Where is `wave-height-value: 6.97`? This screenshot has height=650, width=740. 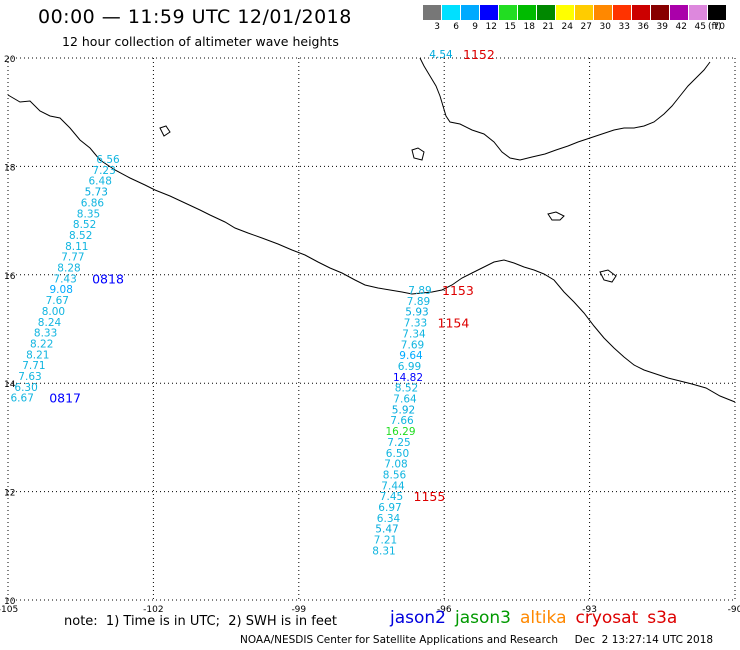 wave-height-value: 6.97 is located at coordinates (389, 508).